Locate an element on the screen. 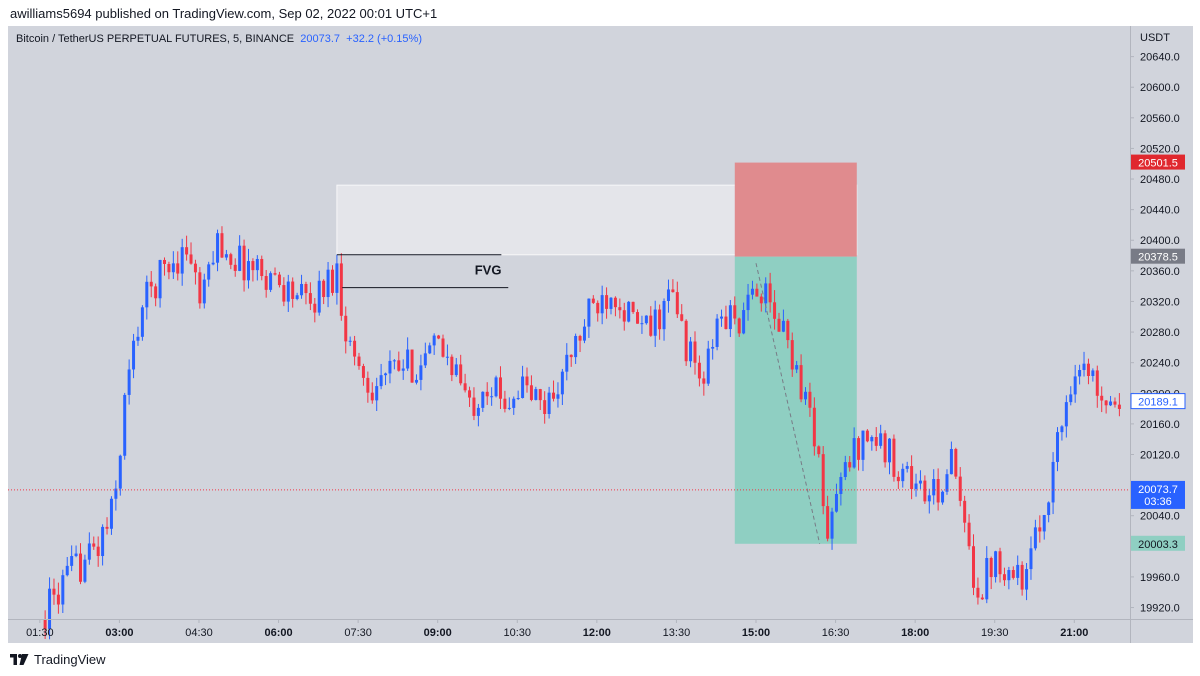 This screenshot has height=676, width=1200. price-tick-label: 20240.0 is located at coordinates (1160, 364).